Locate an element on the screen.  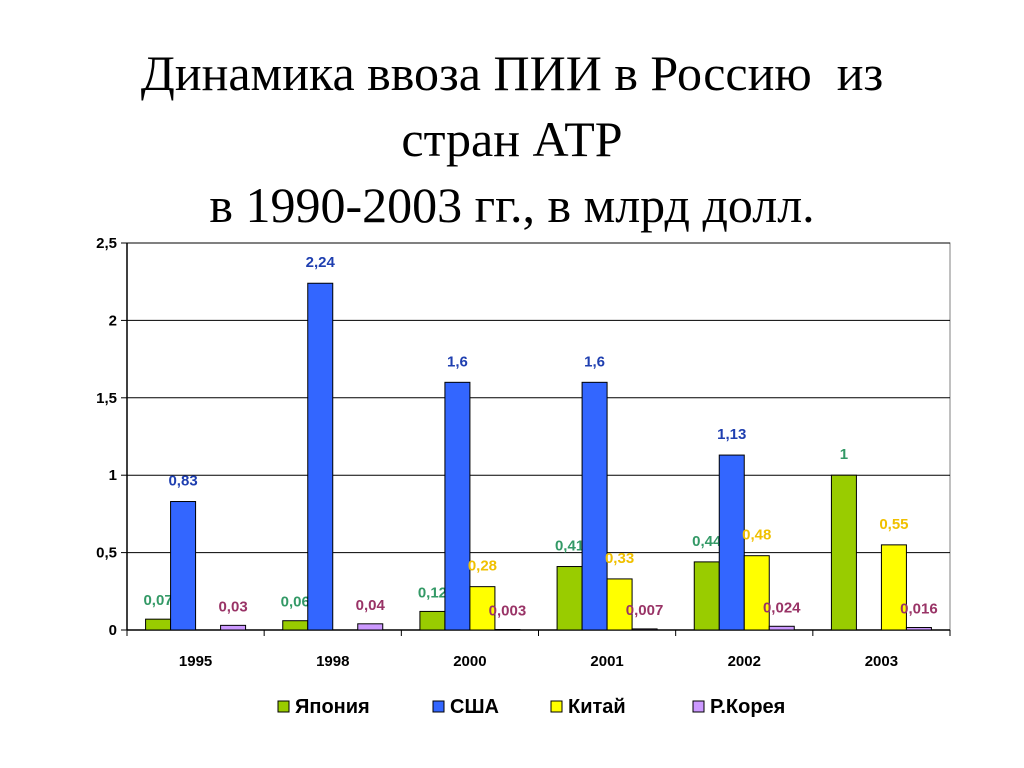
data-label: 0,024 is located at coordinates (782, 607).